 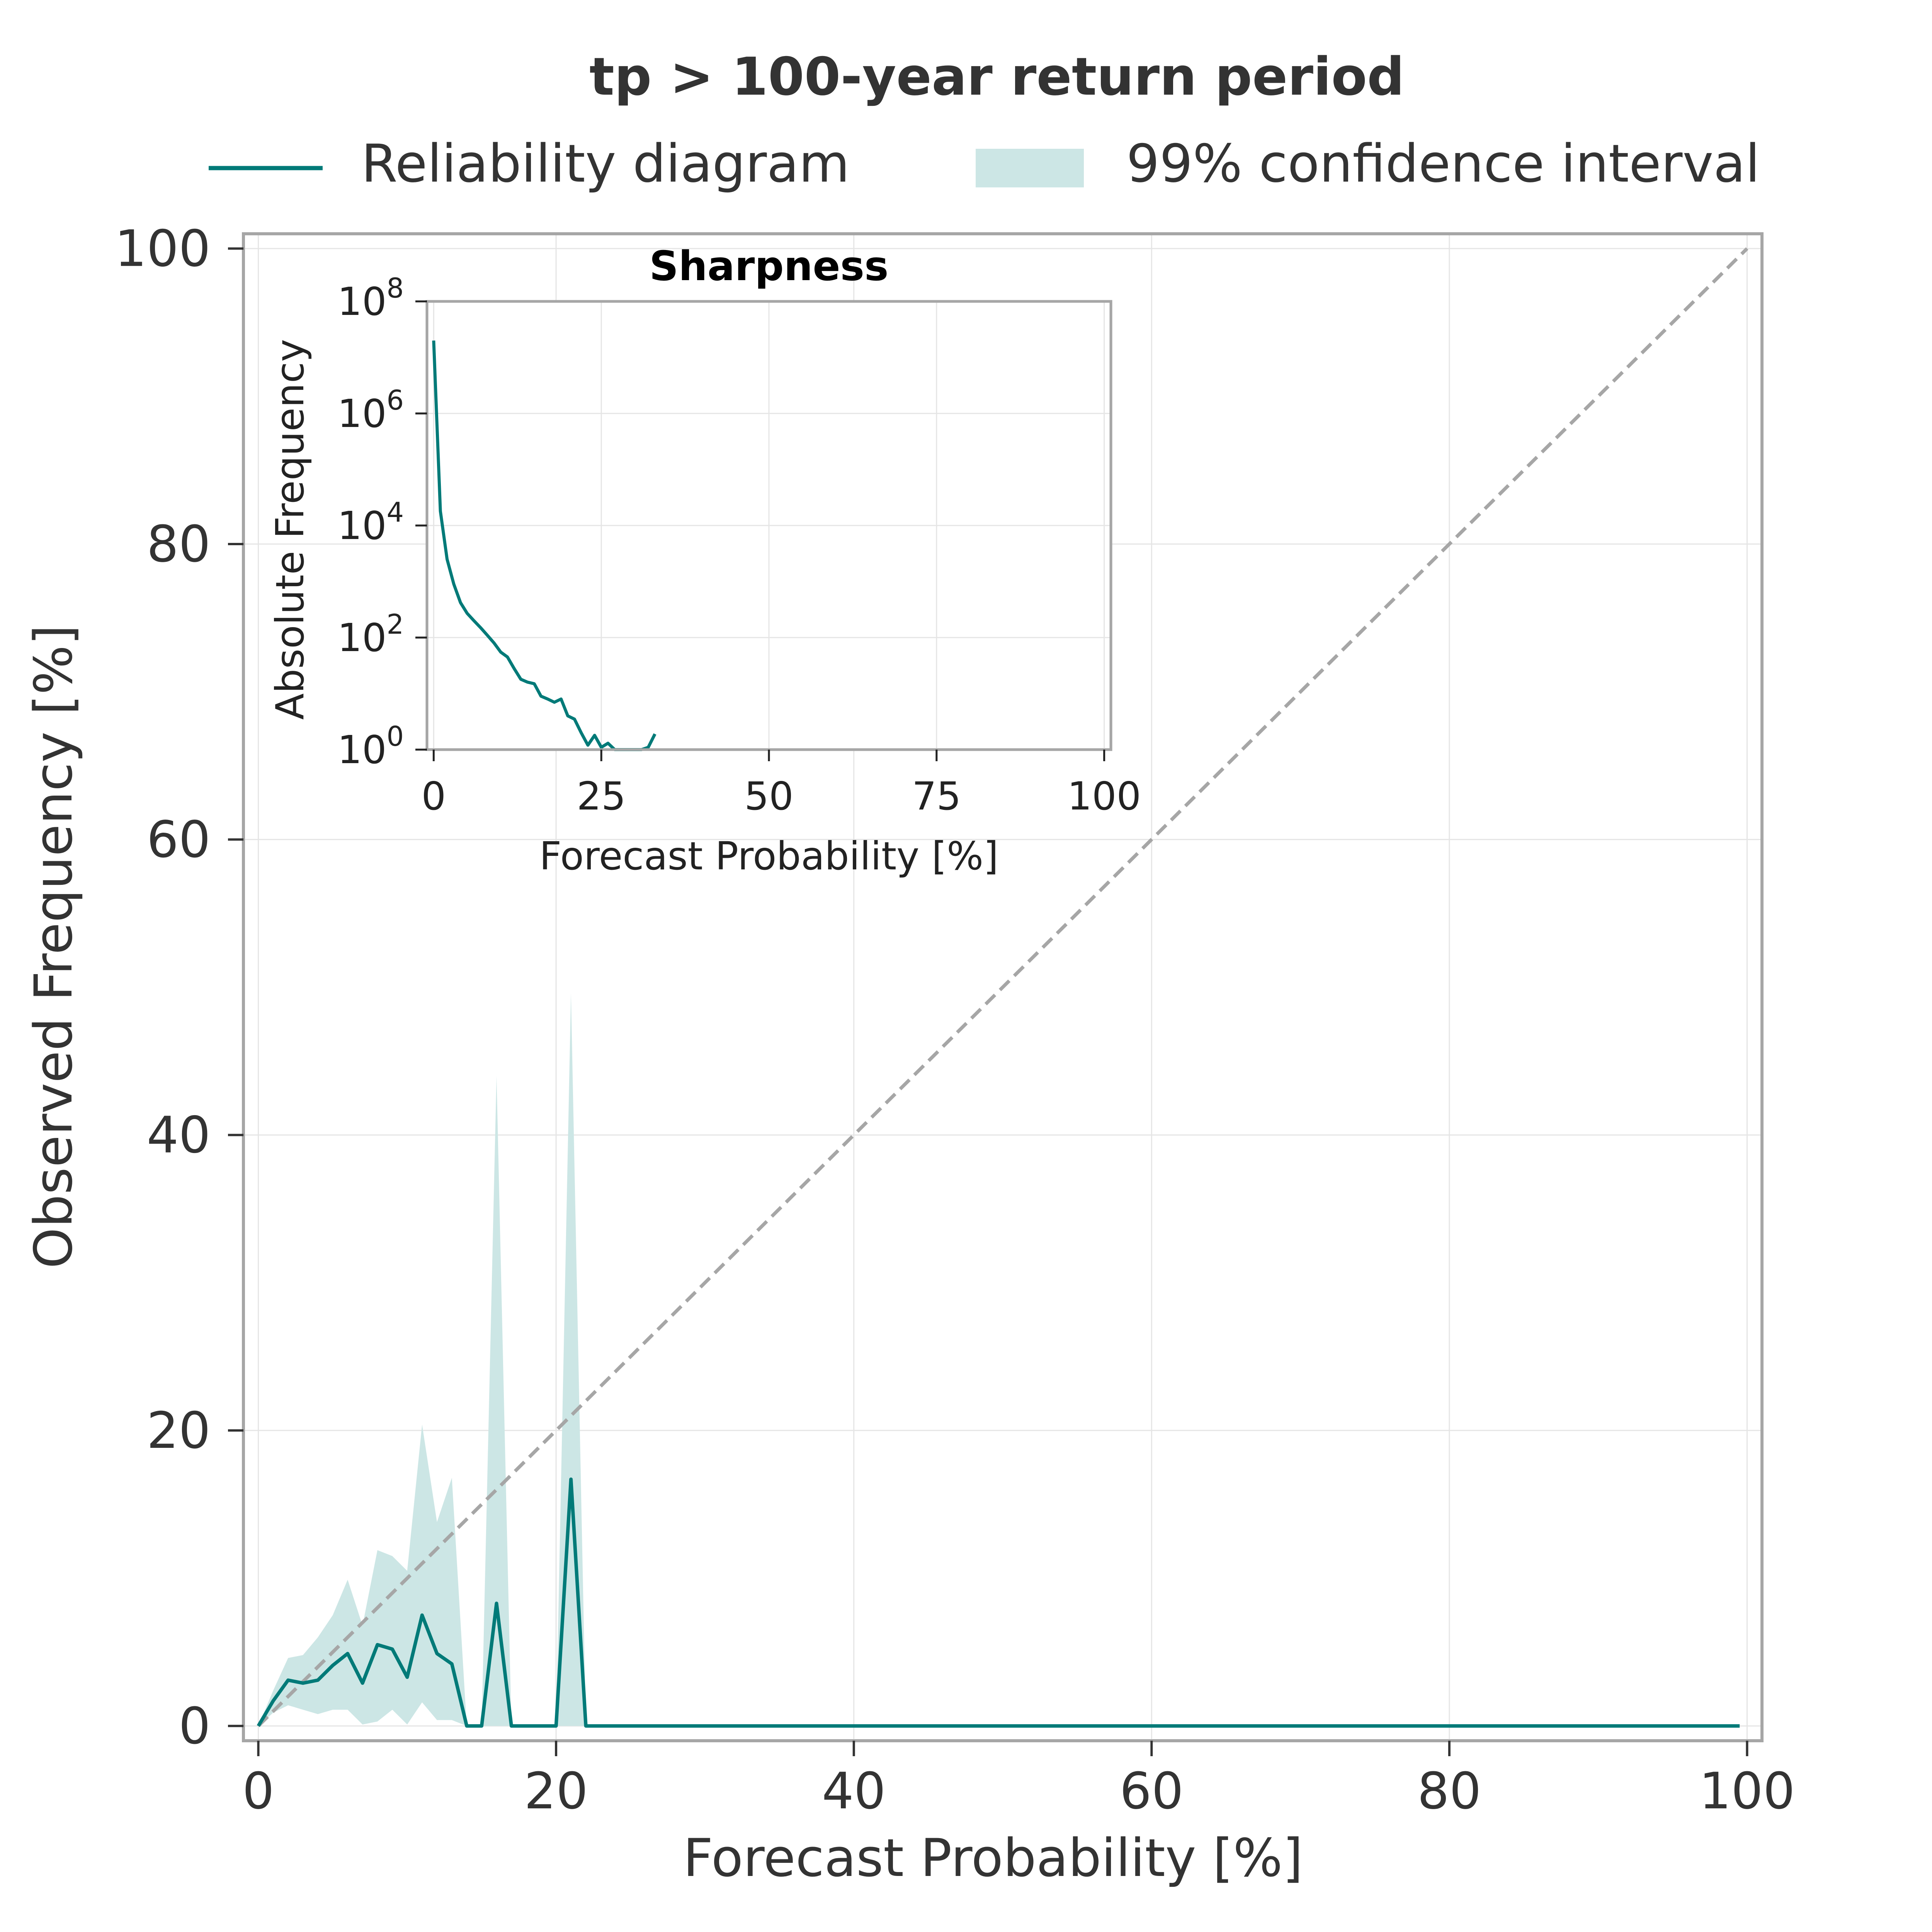 I want to click on inset-y-tick-label: 10⁸, so click(x=371, y=298).